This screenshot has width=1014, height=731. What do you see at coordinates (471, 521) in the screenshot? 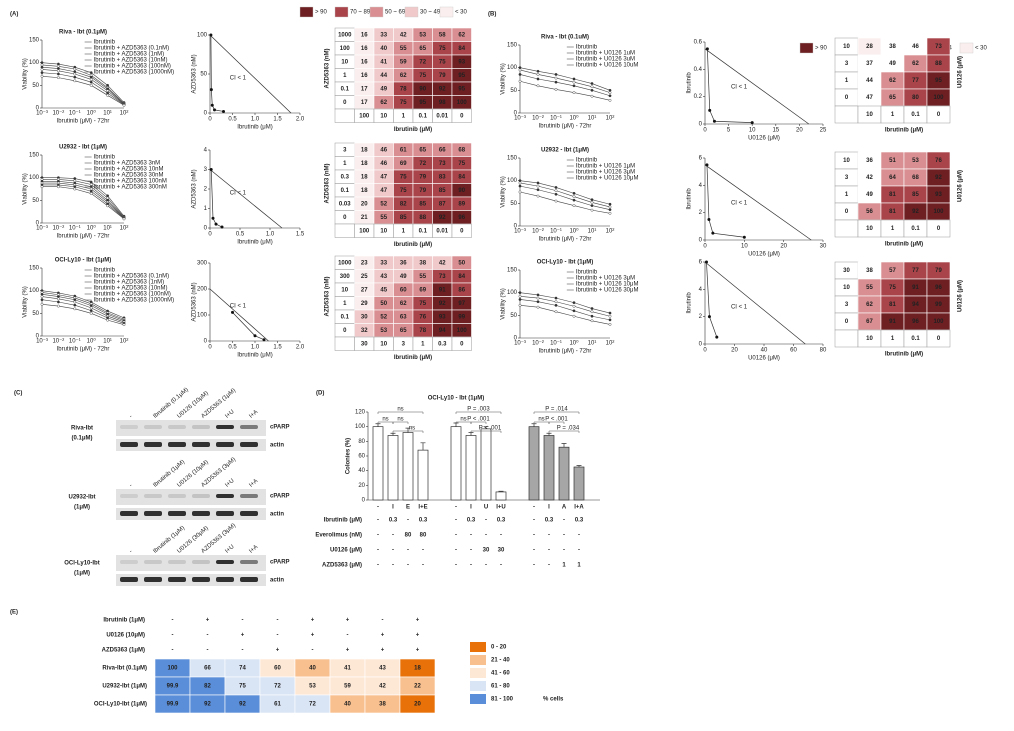
I see `table-cell: 0.3` at bounding box center [471, 521].